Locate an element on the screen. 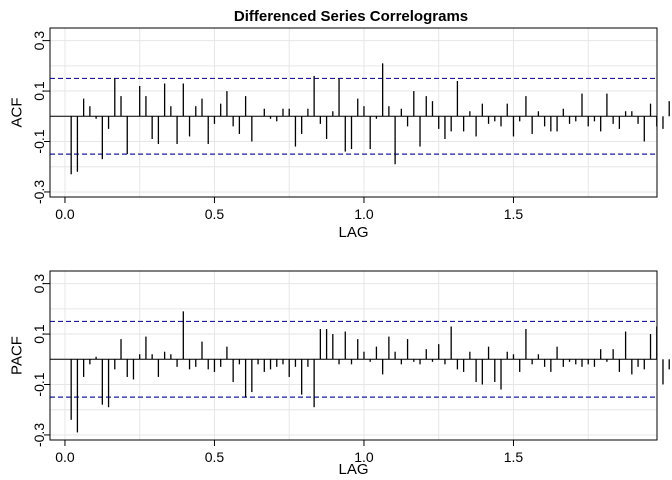  acf-y-tick-label: -0.1 is located at coordinates (39, 141).